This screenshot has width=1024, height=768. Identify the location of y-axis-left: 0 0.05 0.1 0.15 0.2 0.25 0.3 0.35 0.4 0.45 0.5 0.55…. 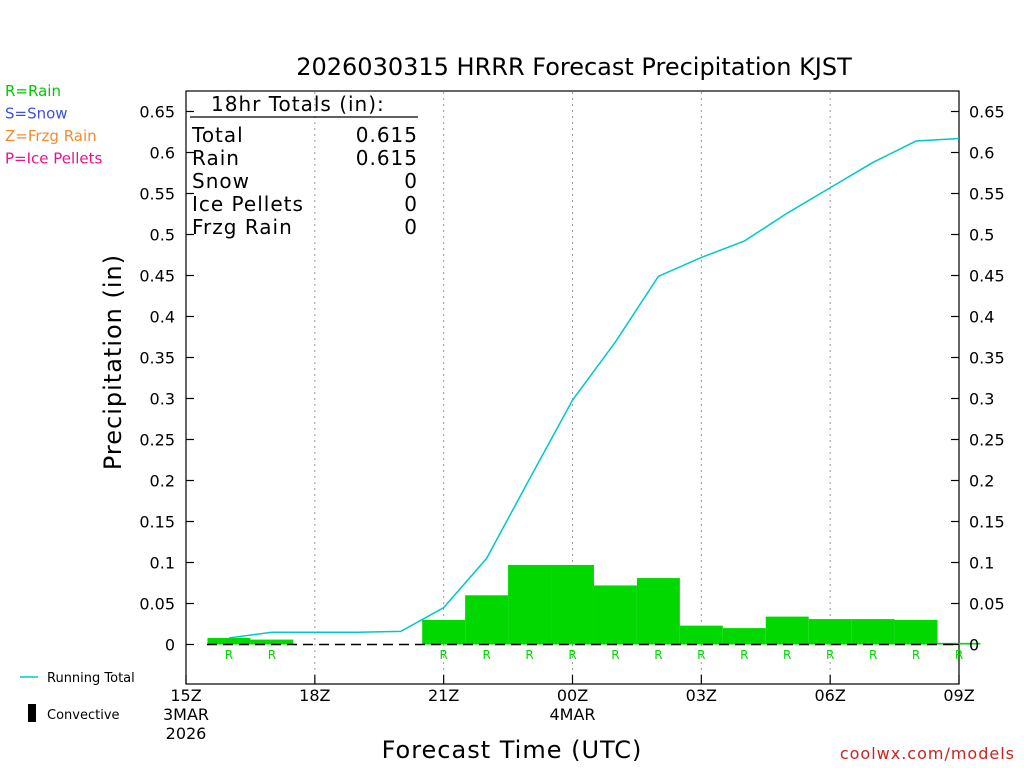
(166, 379).